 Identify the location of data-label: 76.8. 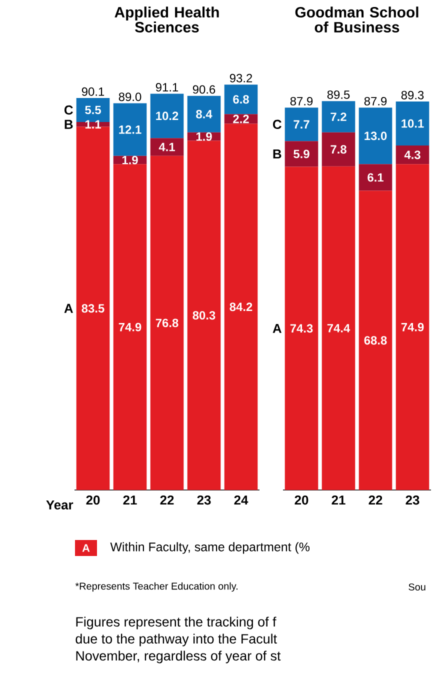
(167, 323).